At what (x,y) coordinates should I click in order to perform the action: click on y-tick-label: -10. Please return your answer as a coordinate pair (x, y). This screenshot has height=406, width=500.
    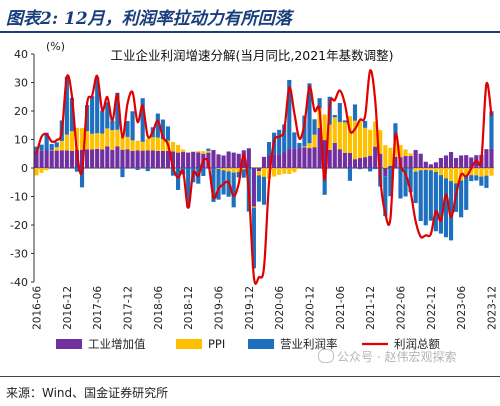
    Looking at the image, I should click on (19, 197).